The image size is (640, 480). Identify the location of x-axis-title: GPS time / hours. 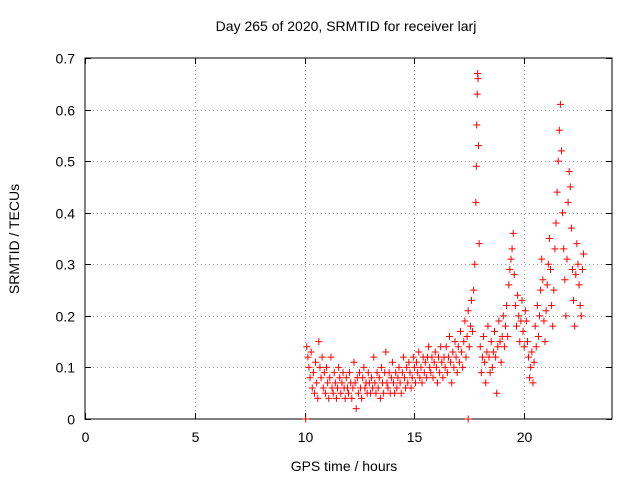
(344, 466).